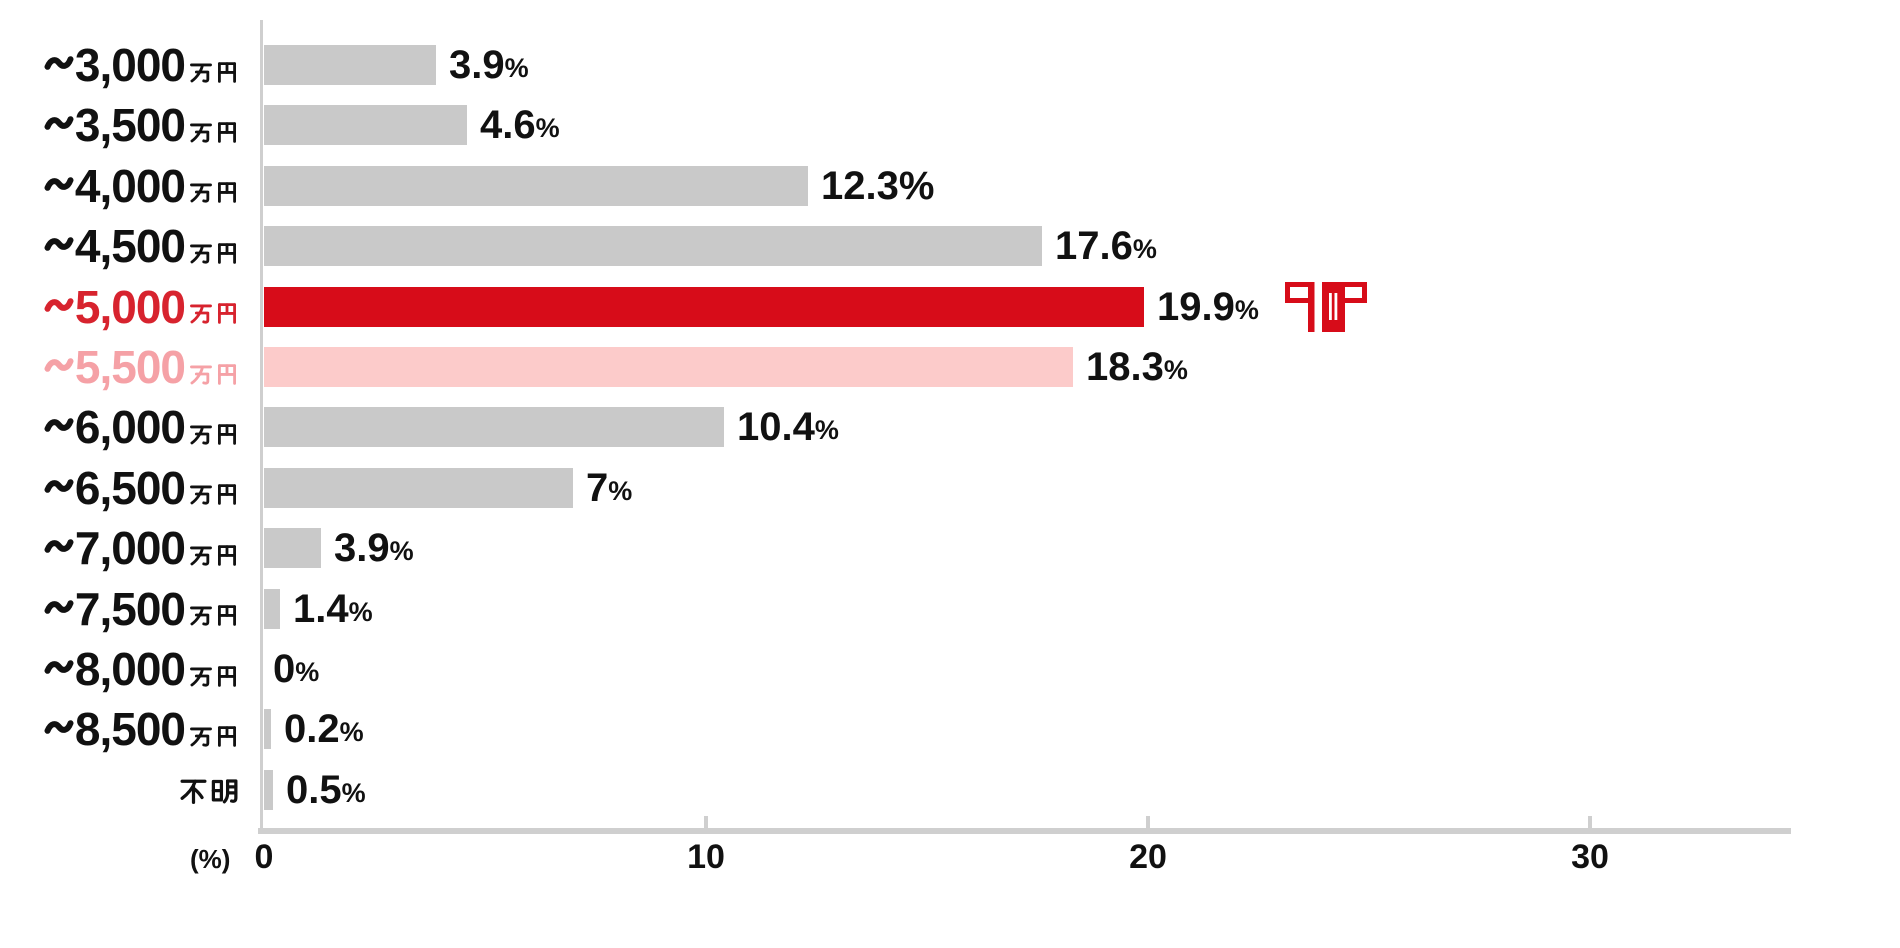  What do you see at coordinates (477, 65) in the screenshot?
I see `value-number: 3.9` at bounding box center [477, 65].